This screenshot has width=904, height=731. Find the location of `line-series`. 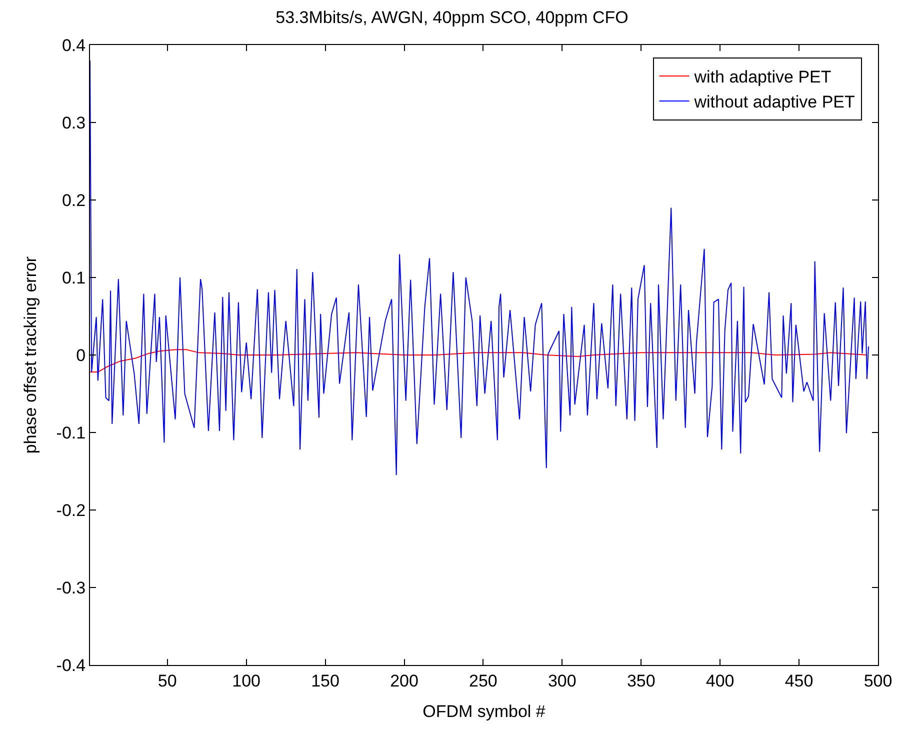

line-series is located at coordinates (479, 361).